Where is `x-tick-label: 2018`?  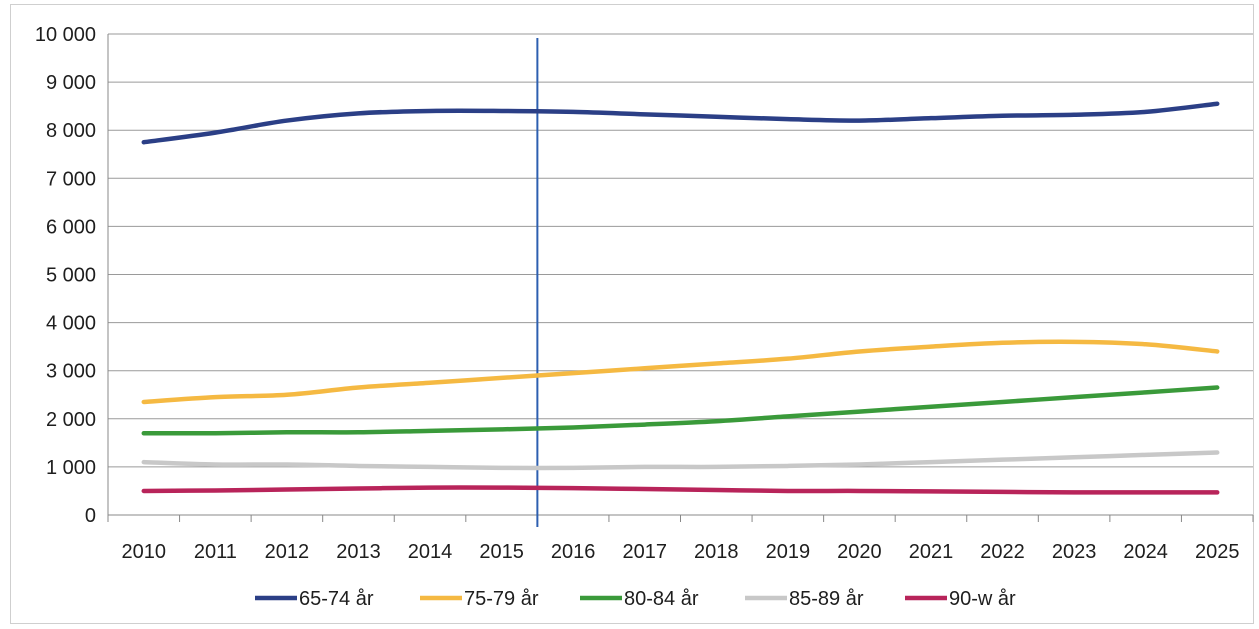 x-tick-label: 2018 is located at coordinates (716, 552).